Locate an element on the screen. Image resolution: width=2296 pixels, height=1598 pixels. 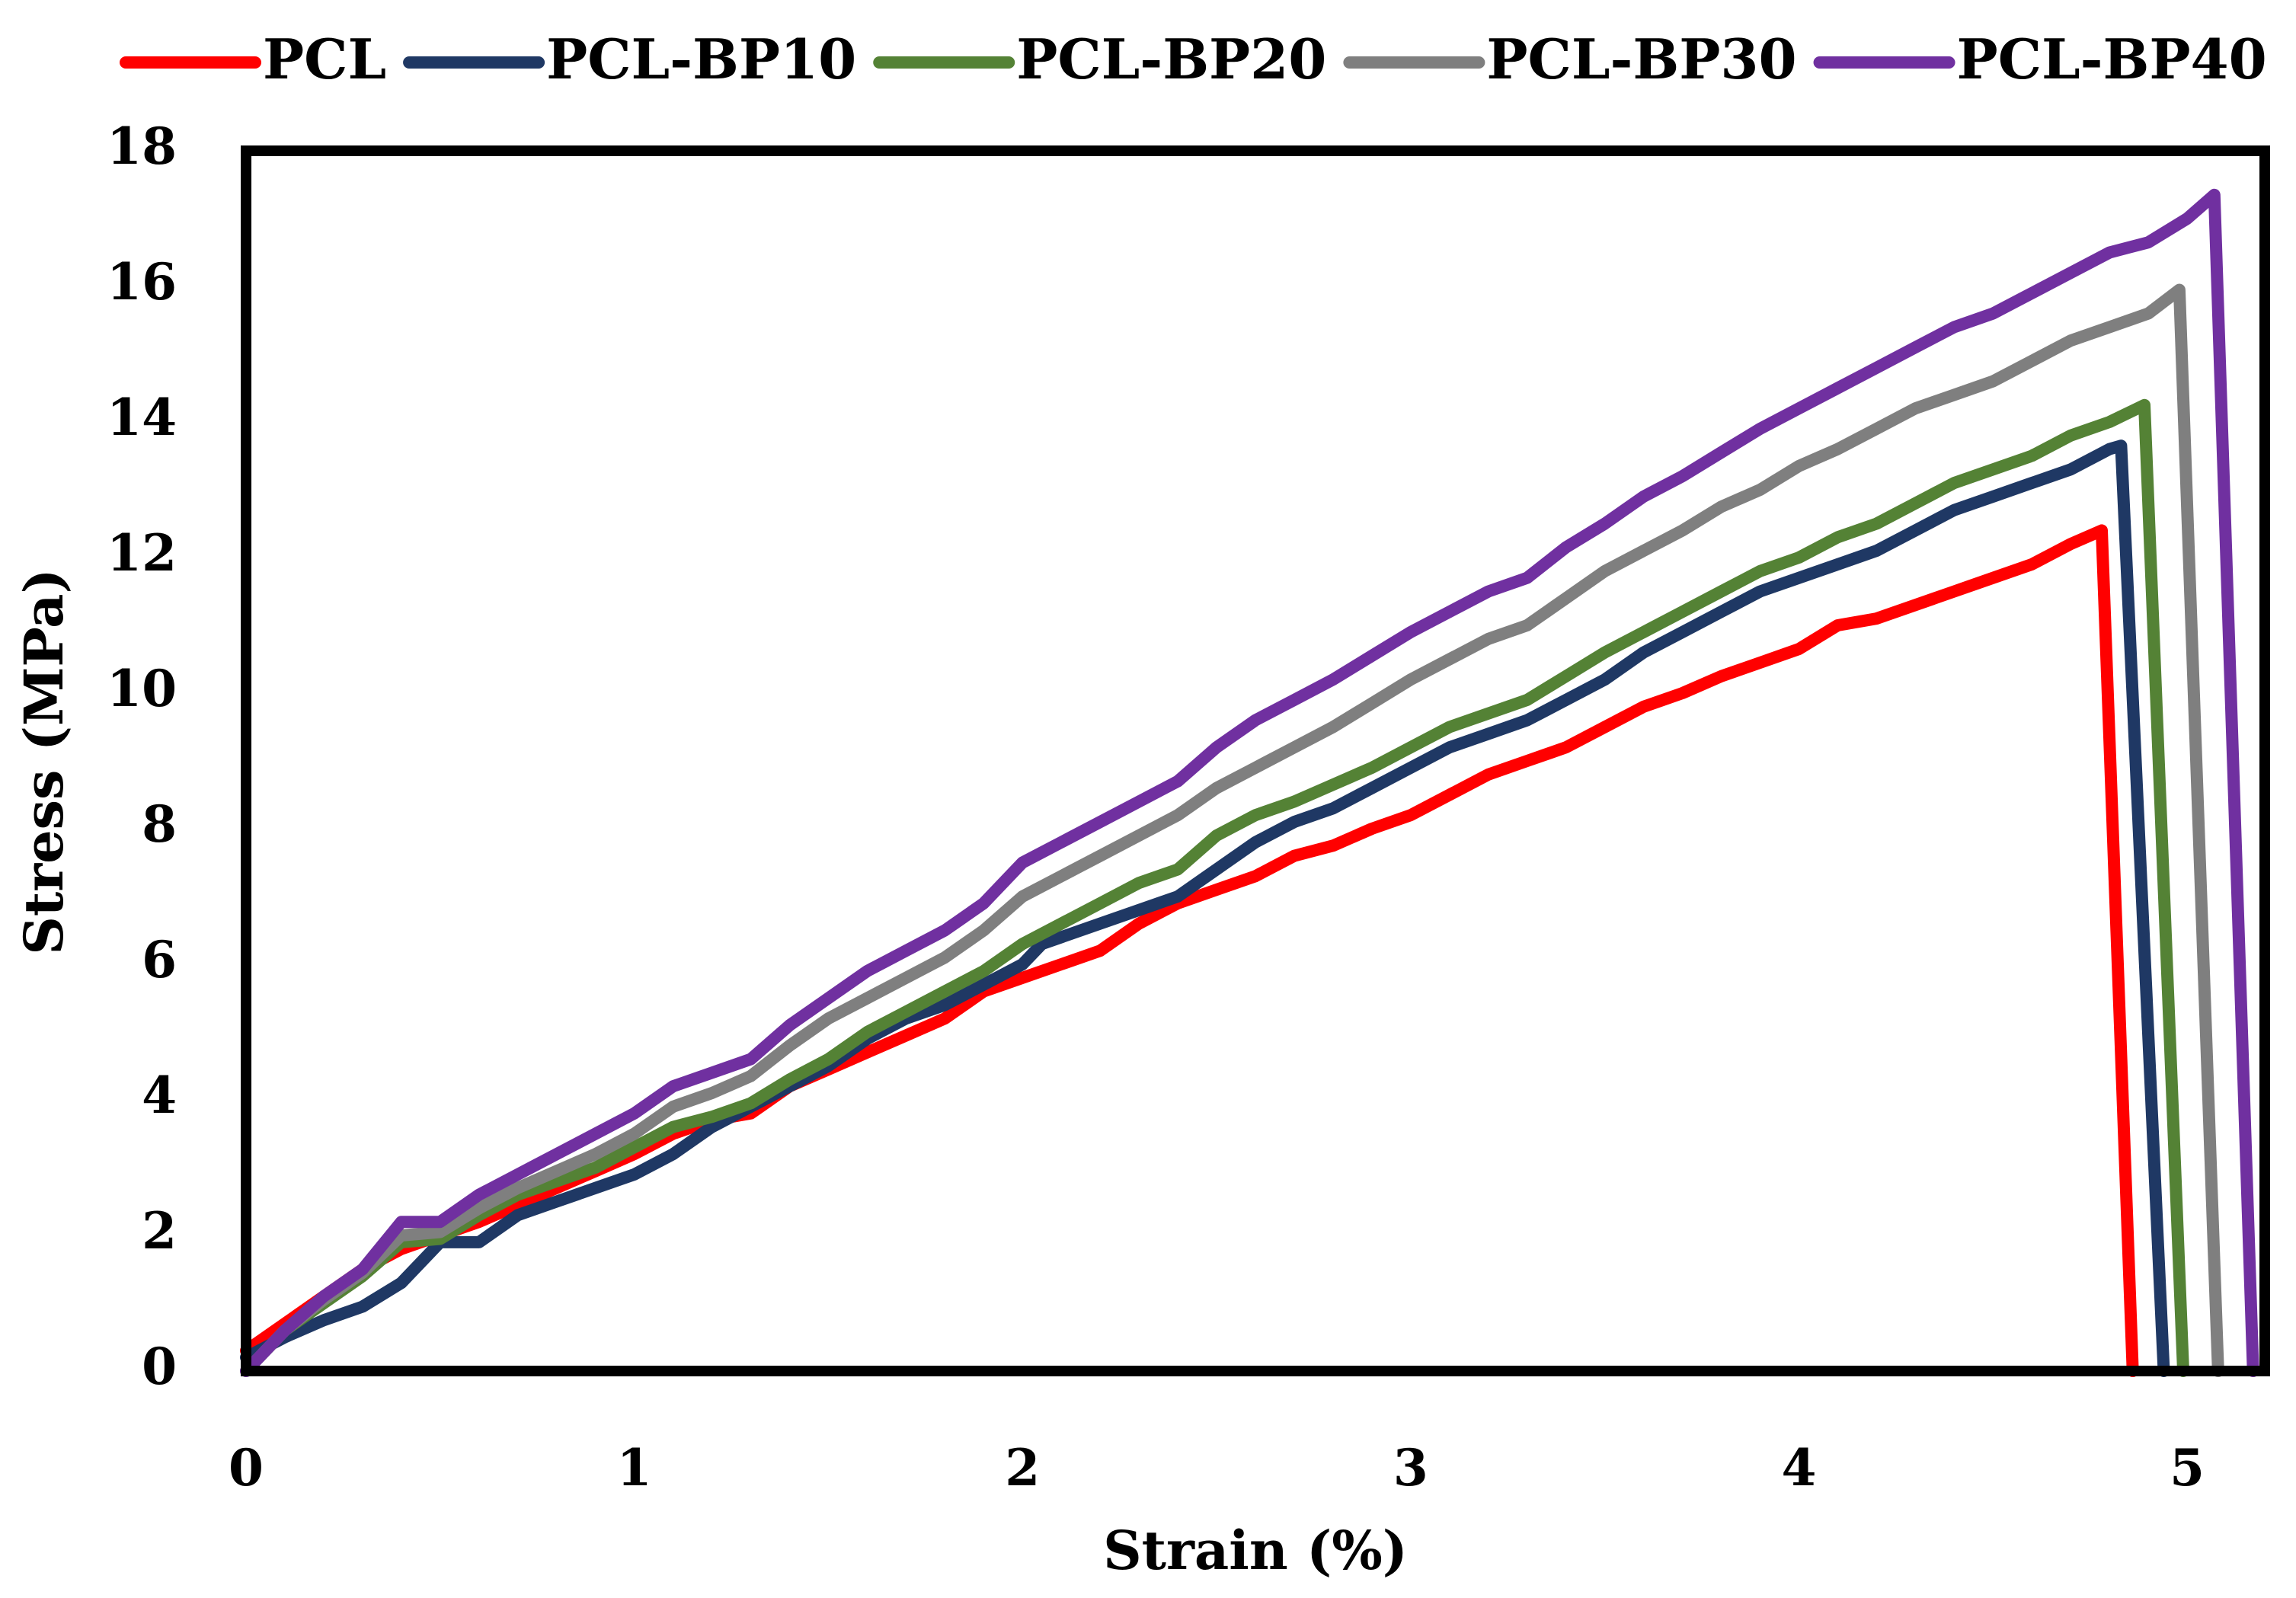
legend-label: PCL-BP30 is located at coordinates (1641, 59).